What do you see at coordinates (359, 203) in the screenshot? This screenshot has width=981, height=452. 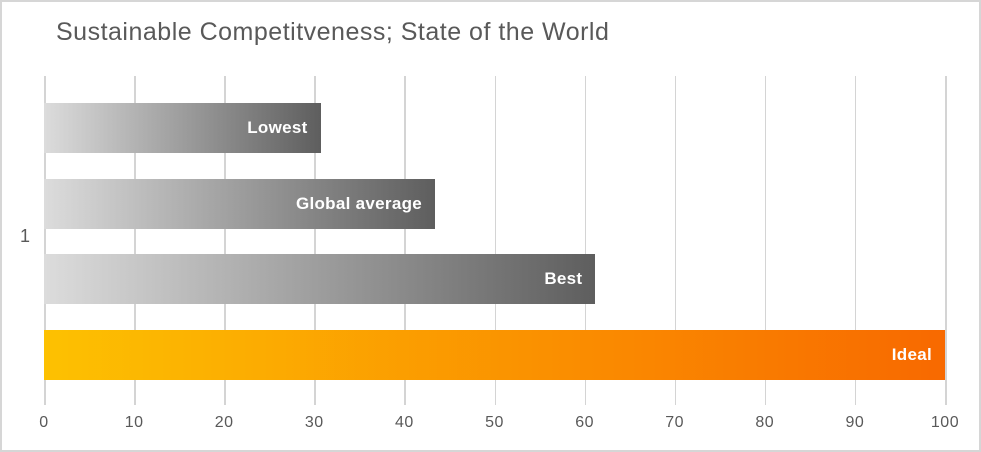 I see `bar-label: Global average` at bounding box center [359, 203].